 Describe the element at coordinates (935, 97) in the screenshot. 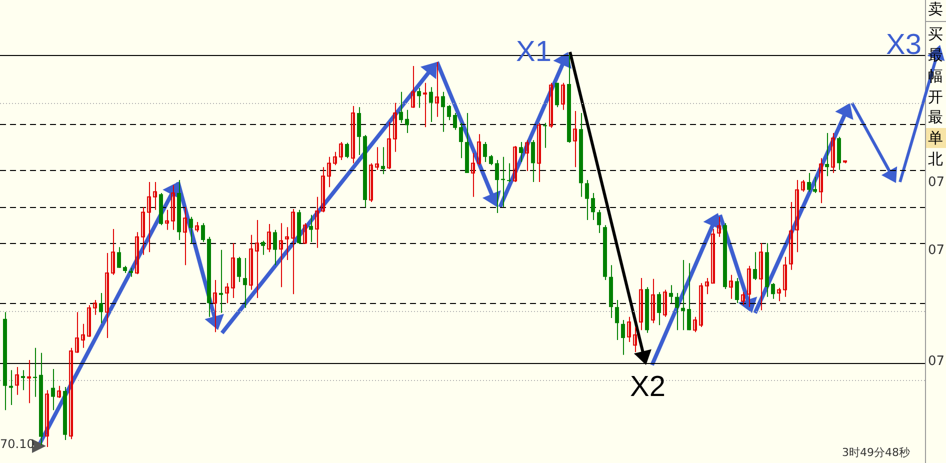

I see `text: 开` at that location.